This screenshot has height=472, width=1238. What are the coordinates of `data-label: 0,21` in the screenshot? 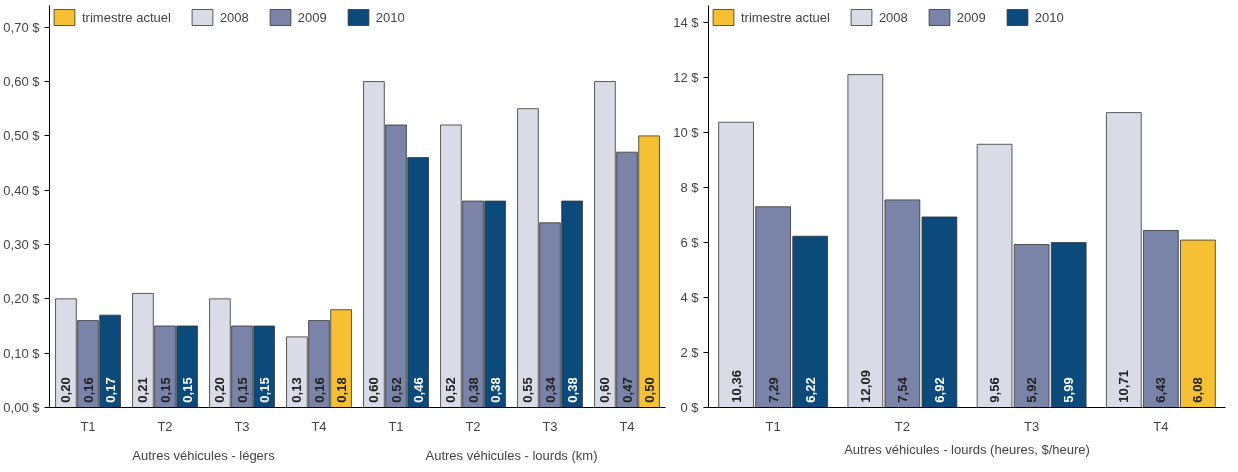 It's located at (143, 390).